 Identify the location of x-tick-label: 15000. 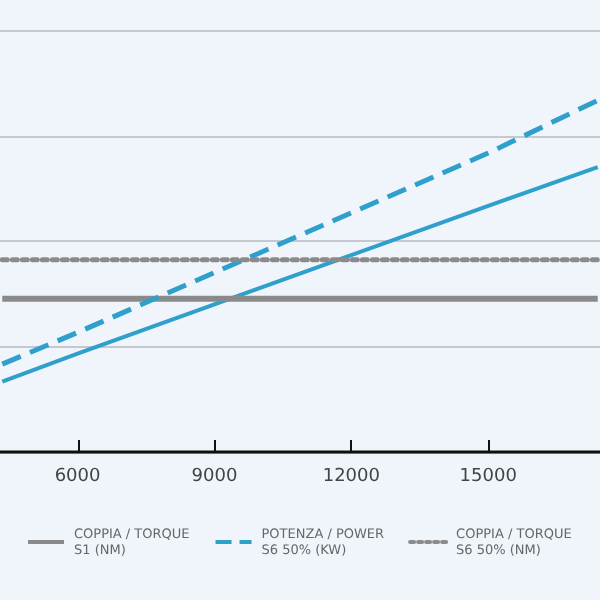
(488, 477).